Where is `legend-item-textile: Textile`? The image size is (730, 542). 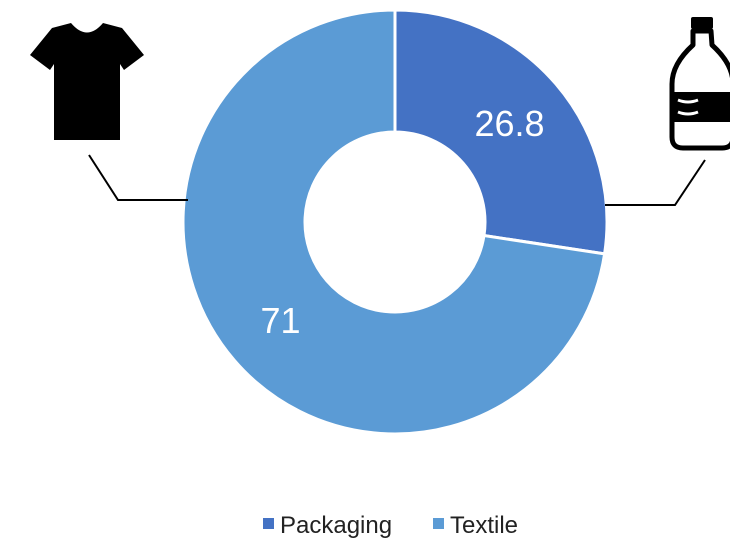
legend-item-textile: Textile is located at coordinates (475, 525).